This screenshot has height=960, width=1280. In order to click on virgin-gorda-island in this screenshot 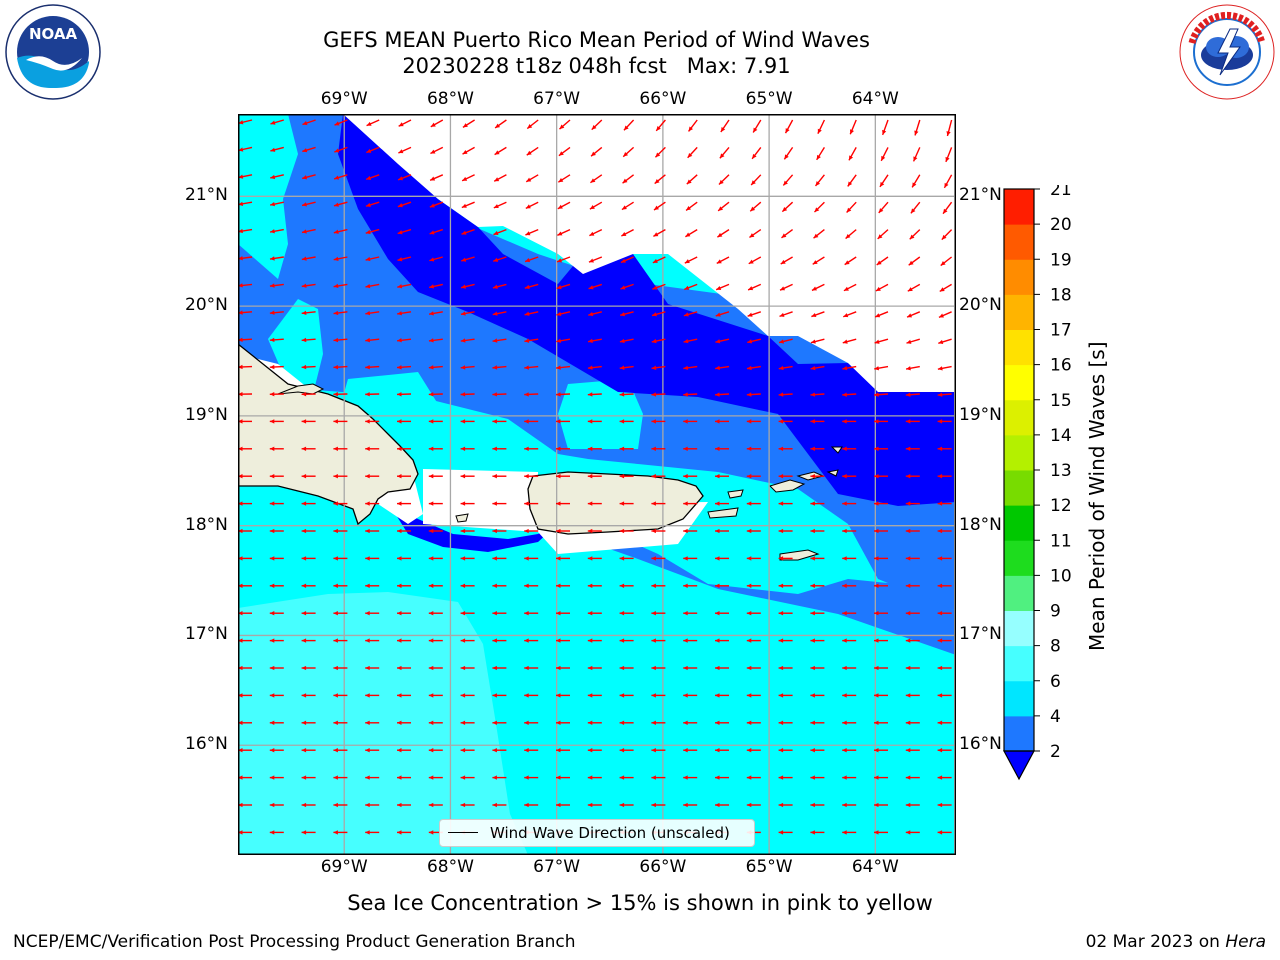, I will do `click(832, 473)`.